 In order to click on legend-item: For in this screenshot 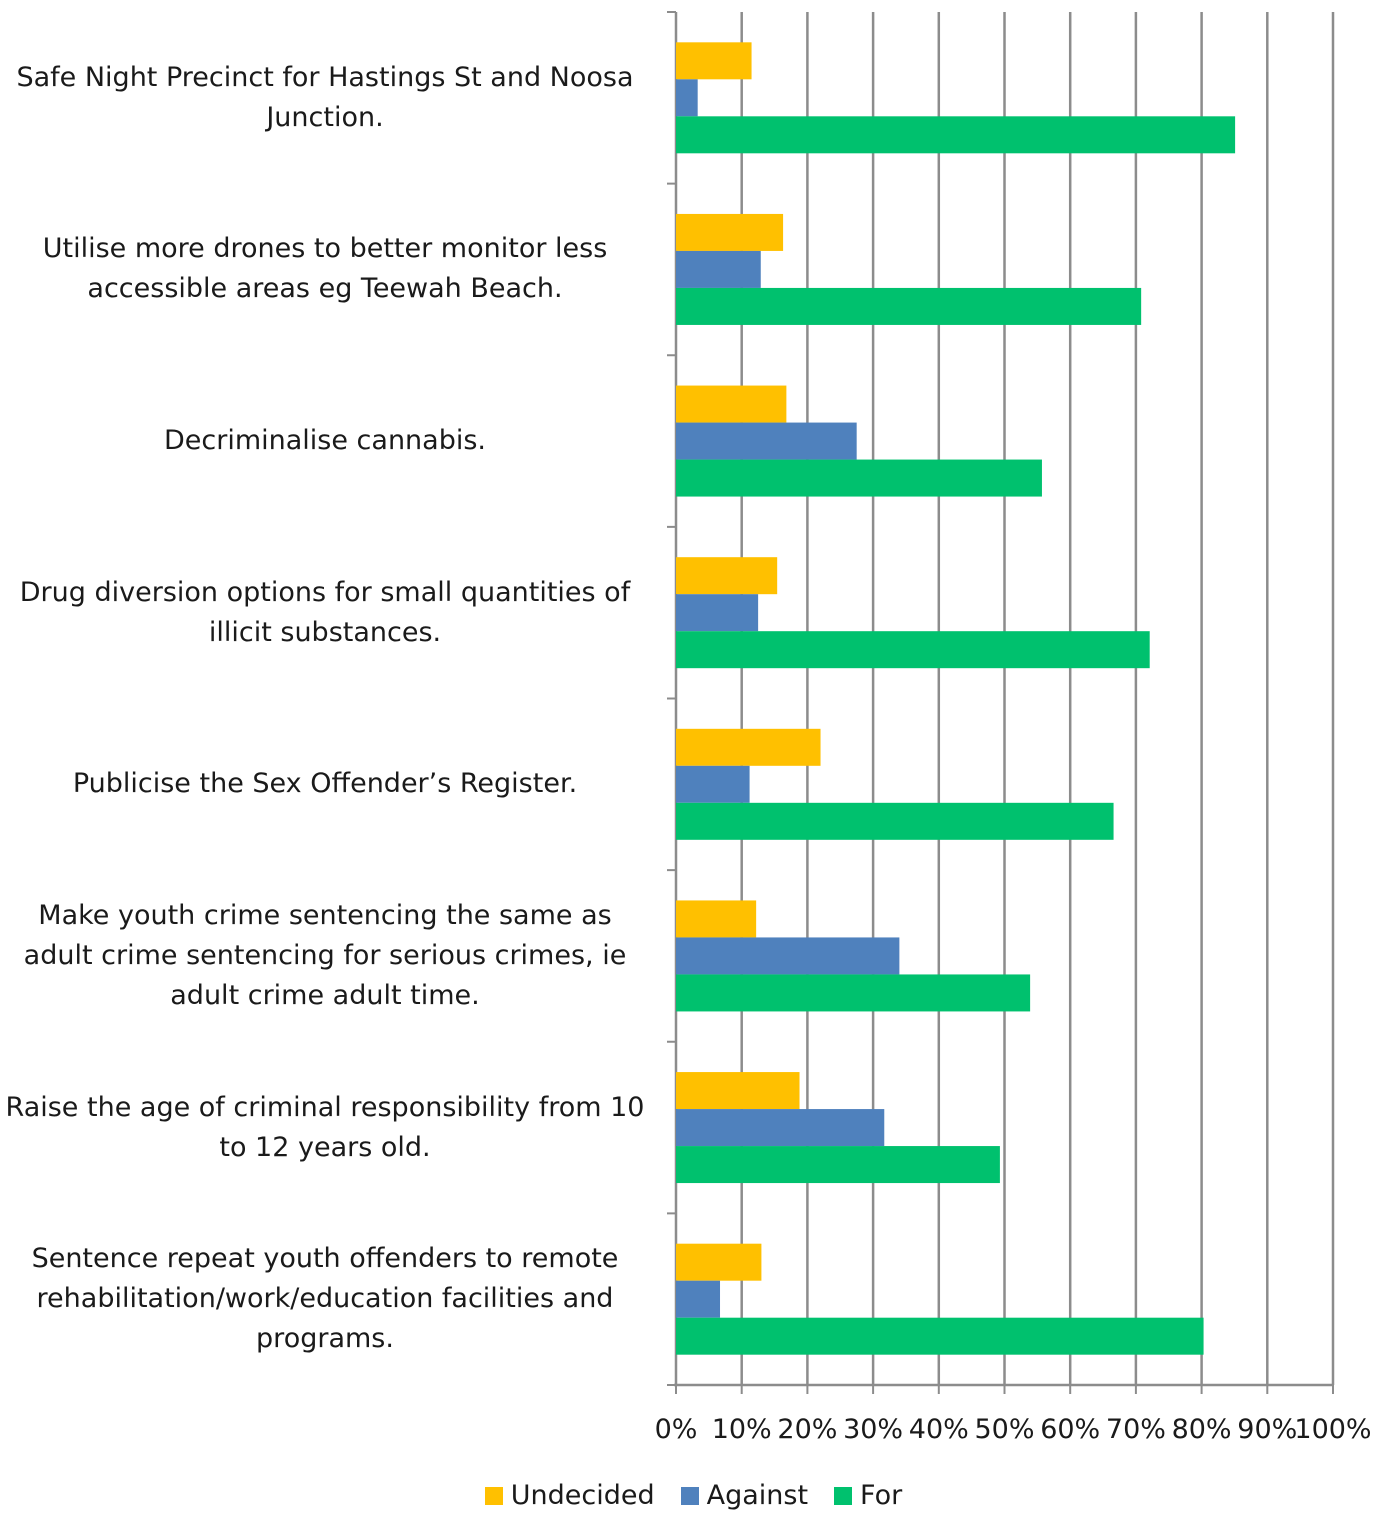, I will do `click(868, 1495)`.